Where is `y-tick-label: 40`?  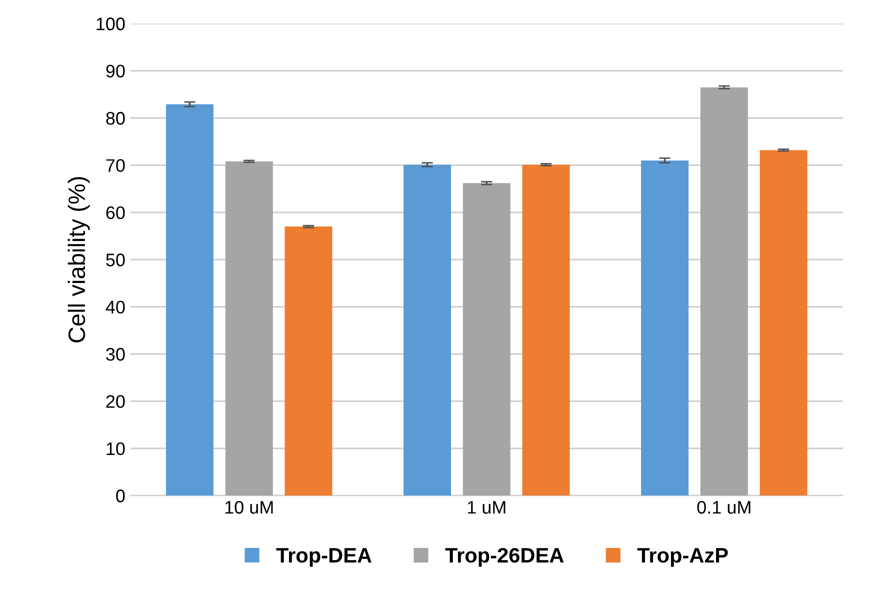 y-tick-label: 40 is located at coordinates (115, 307).